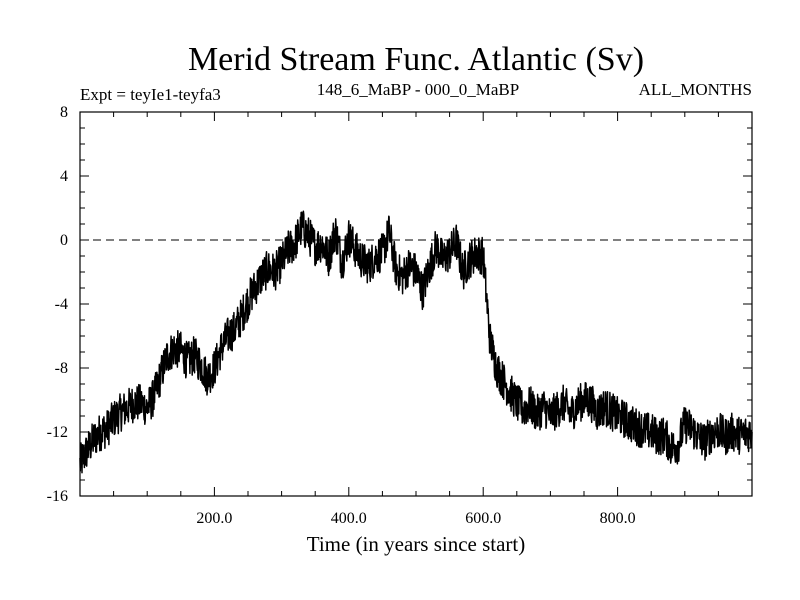 This screenshot has height=600, width=800. Describe the element at coordinates (416, 59) in the screenshot. I see `chart-title: Merid Stream Func. Atlantic (Sv)` at that location.